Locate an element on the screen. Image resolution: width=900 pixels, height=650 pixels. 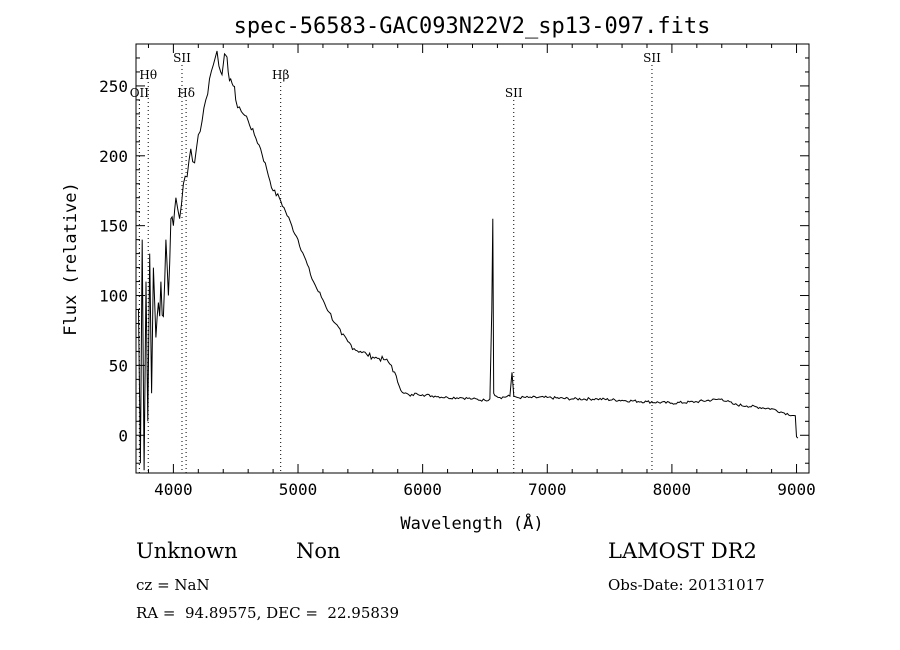
cz-label: cz = NaN is located at coordinates (173, 585).